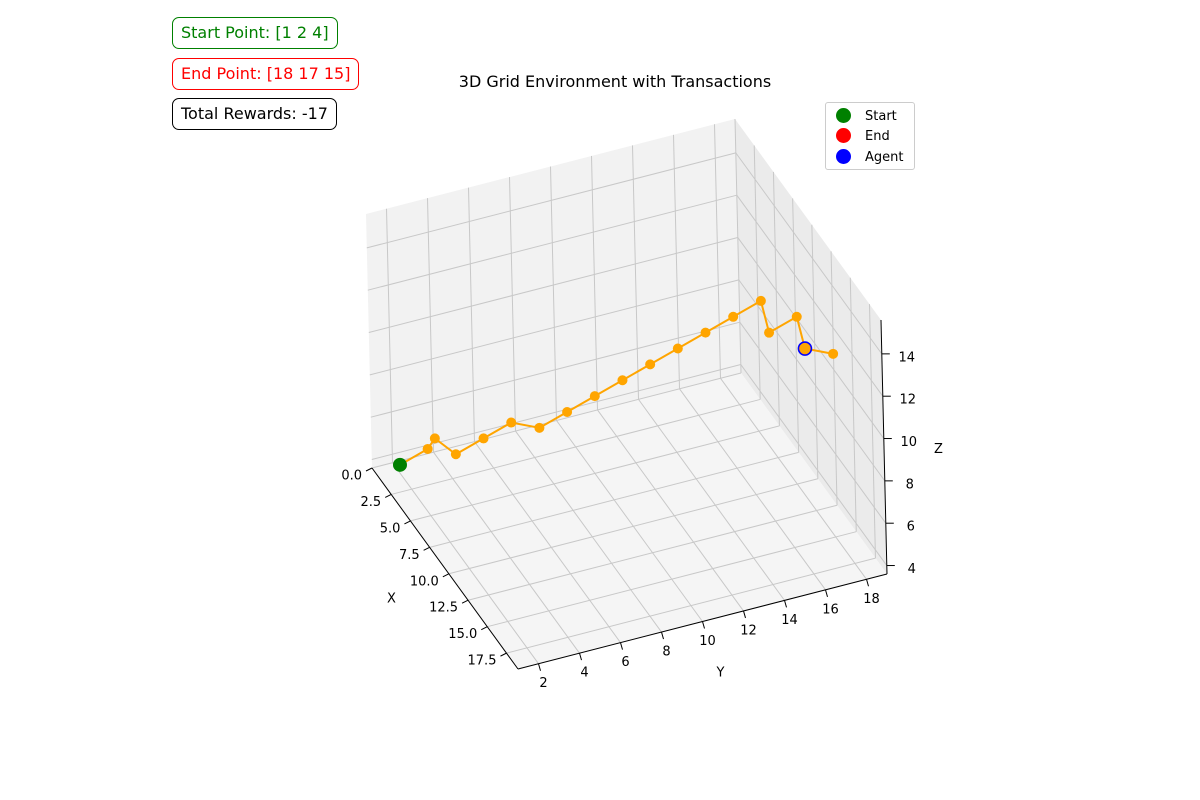  I want to click on legend-end-label: End, so click(877, 136).